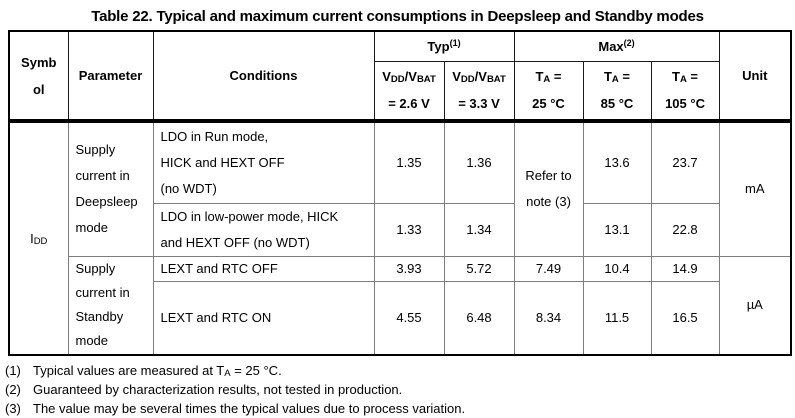 The width and height of the screenshot is (795, 418). I want to click on value-typ-2v6: 4.55, so click(409, 318).